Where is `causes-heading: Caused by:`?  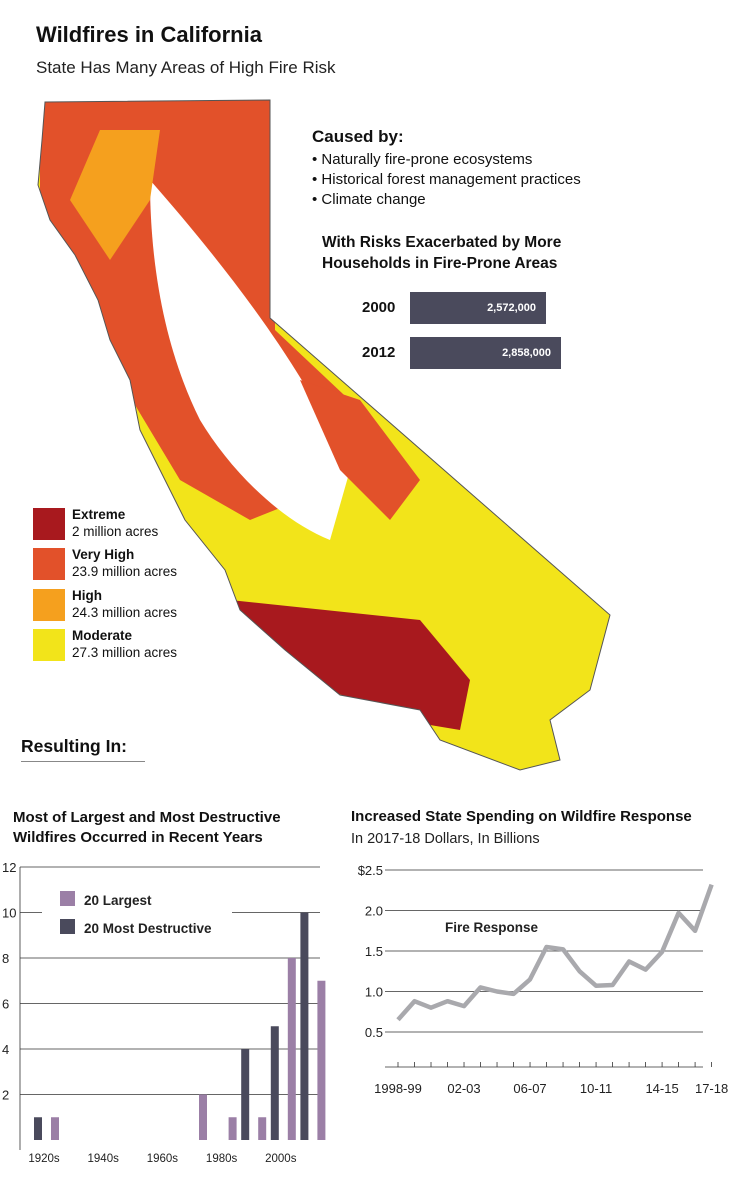 causes-heading: Caused by: is located at coordinates (358, 136).